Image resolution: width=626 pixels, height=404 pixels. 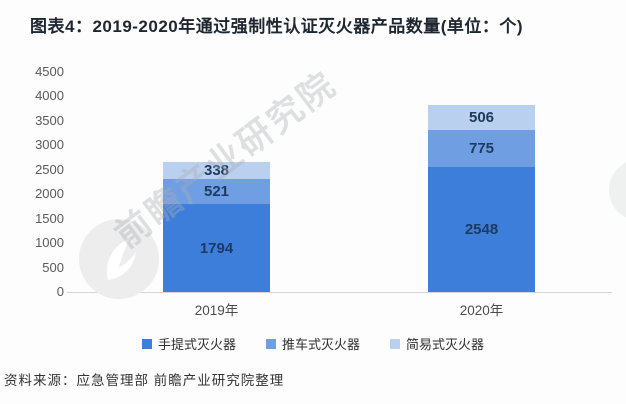 I want to click on y-tick-label: 1000, so click(x=49, y=243).